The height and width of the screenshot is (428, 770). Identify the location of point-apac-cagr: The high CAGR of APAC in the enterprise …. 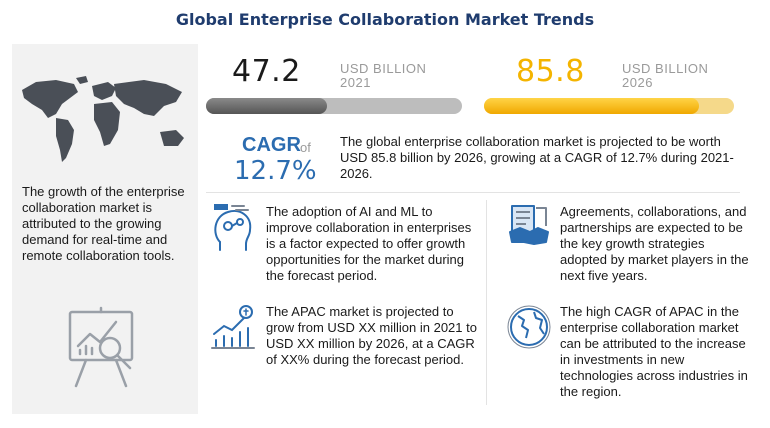
(654, 351).